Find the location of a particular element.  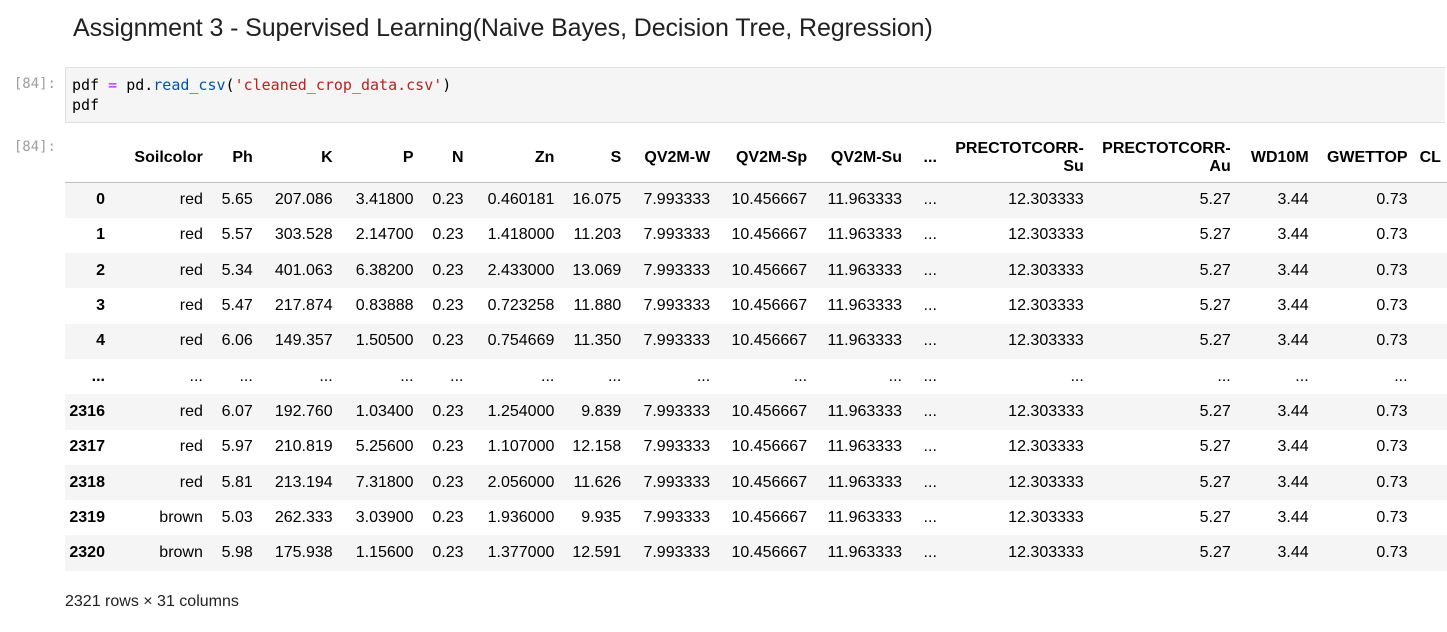

table-cell: 16.075 is located at coordinates (597, 200).